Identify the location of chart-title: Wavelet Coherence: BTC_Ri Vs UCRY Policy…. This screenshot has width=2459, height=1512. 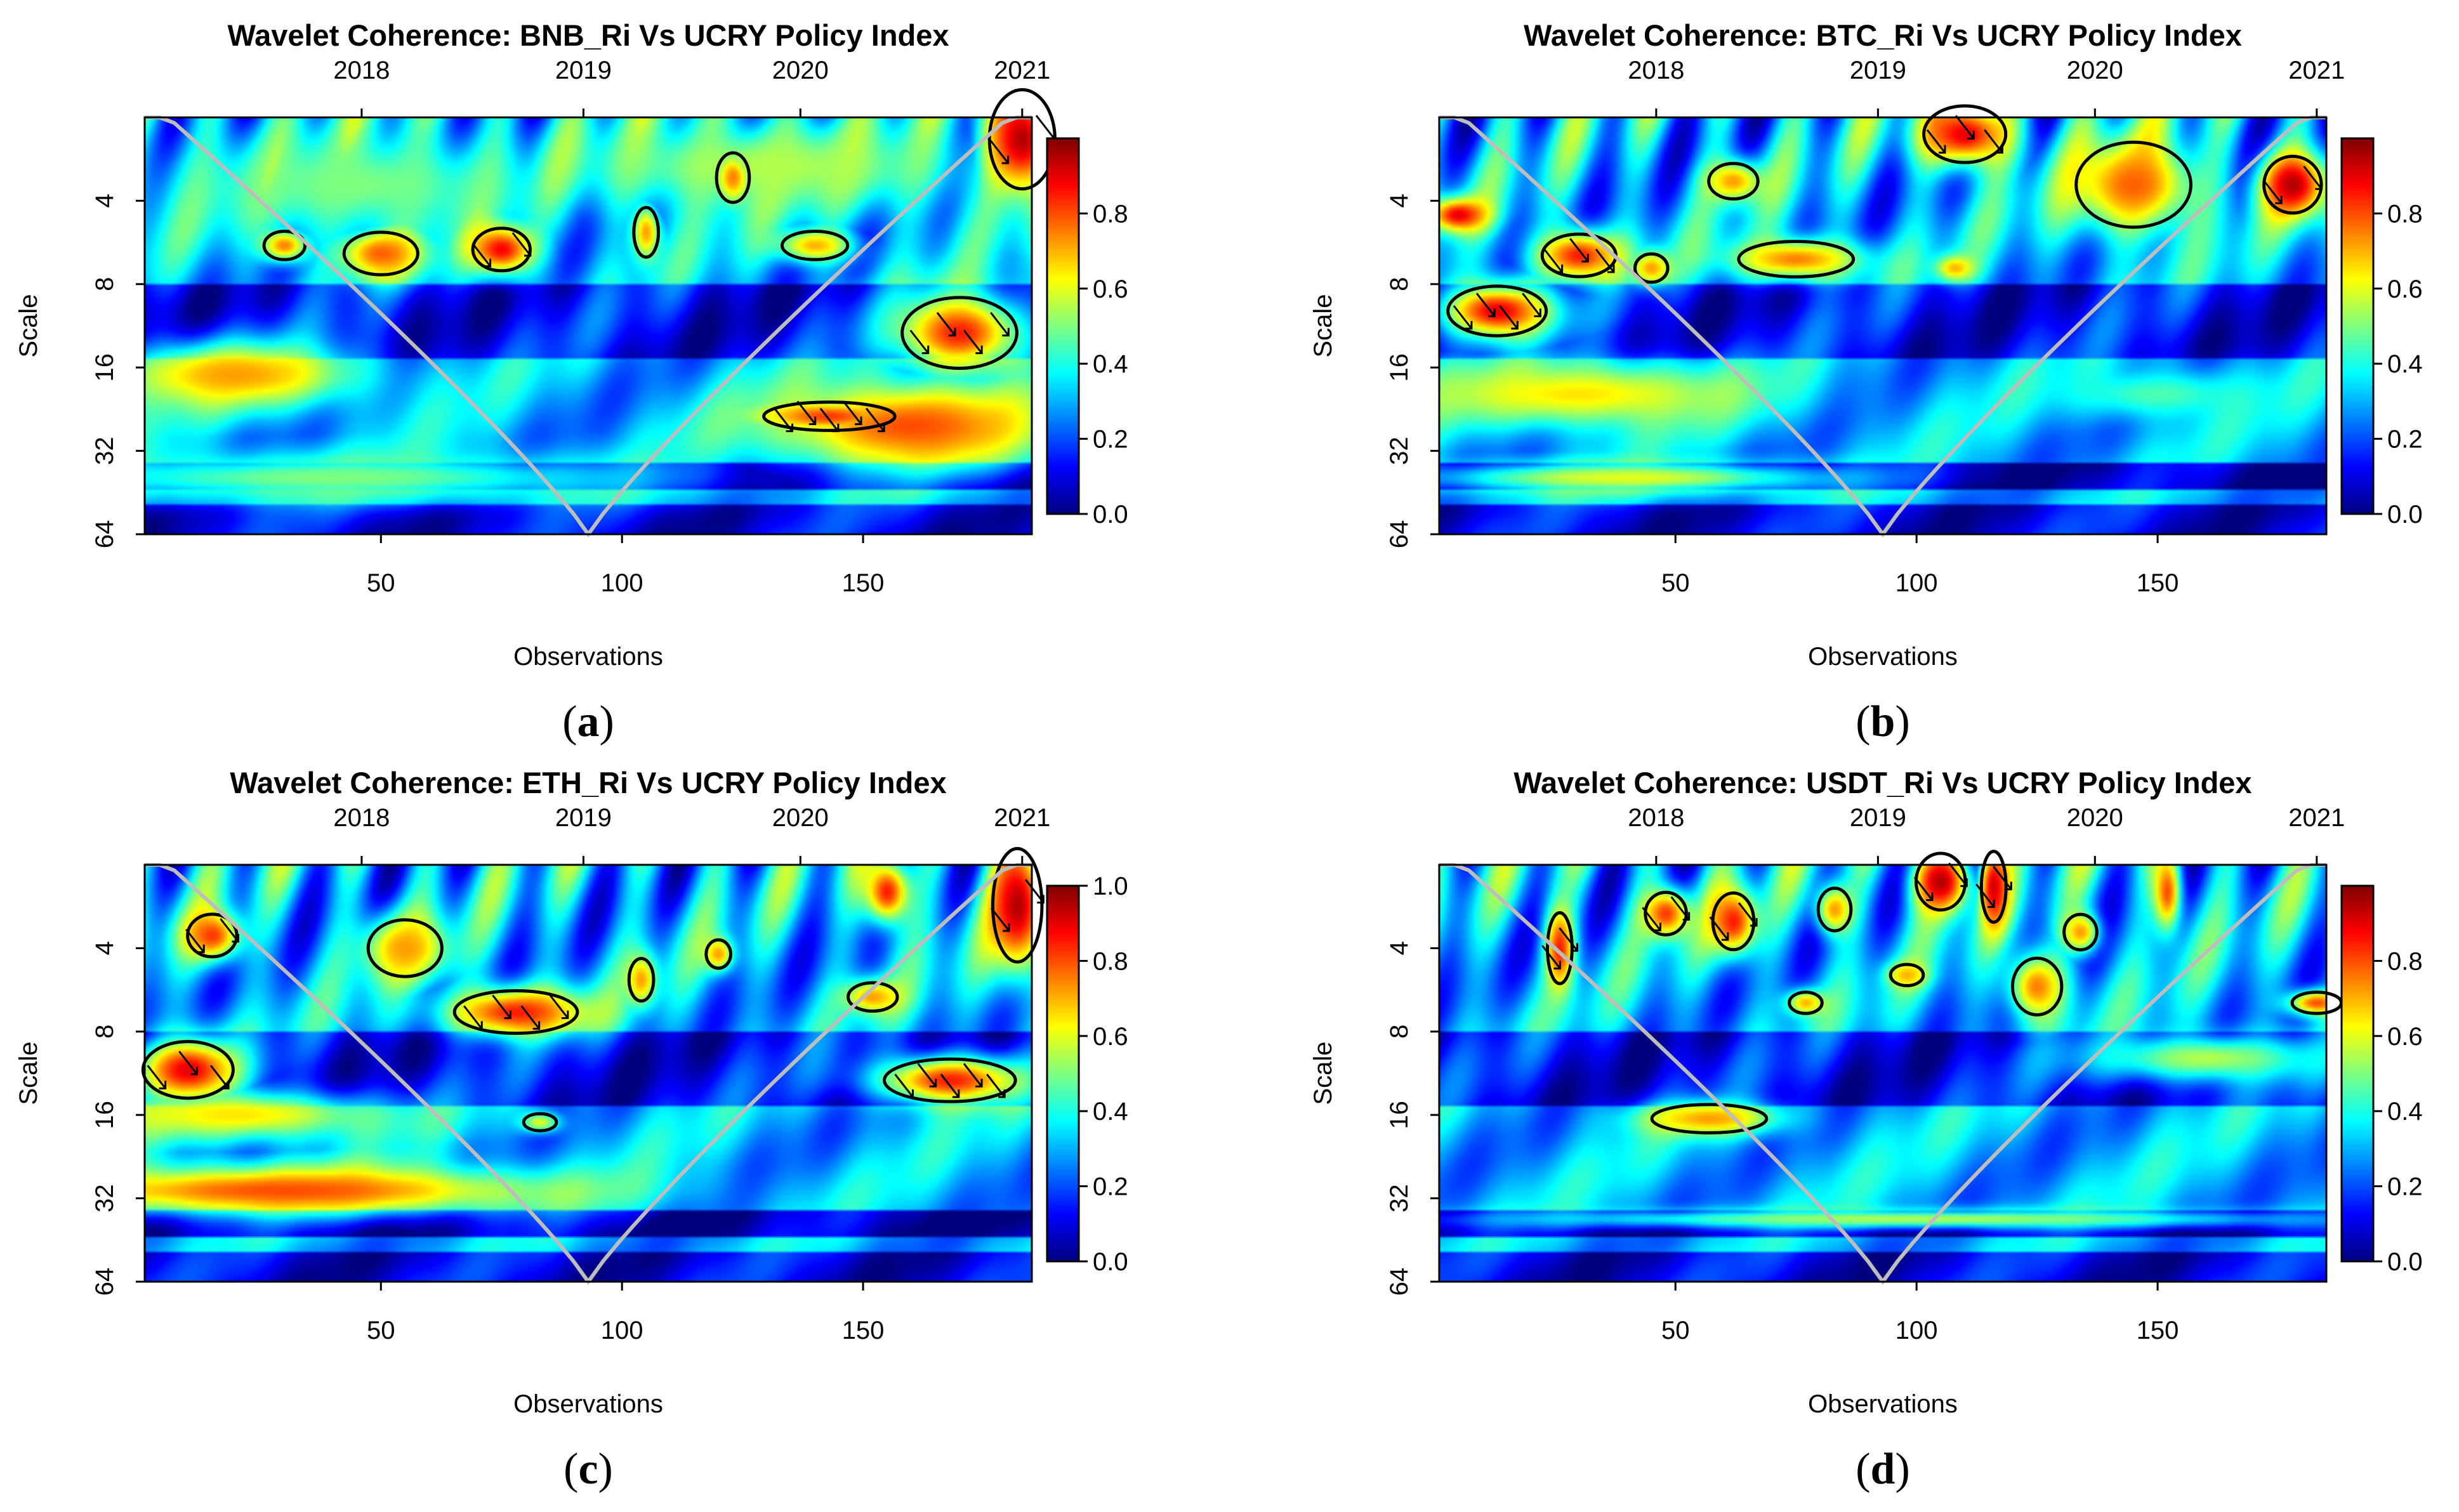
(1883, 35).